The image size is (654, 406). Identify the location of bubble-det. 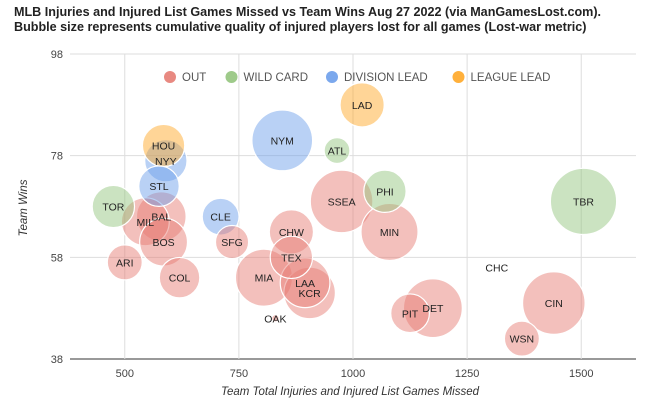
(432, 308).